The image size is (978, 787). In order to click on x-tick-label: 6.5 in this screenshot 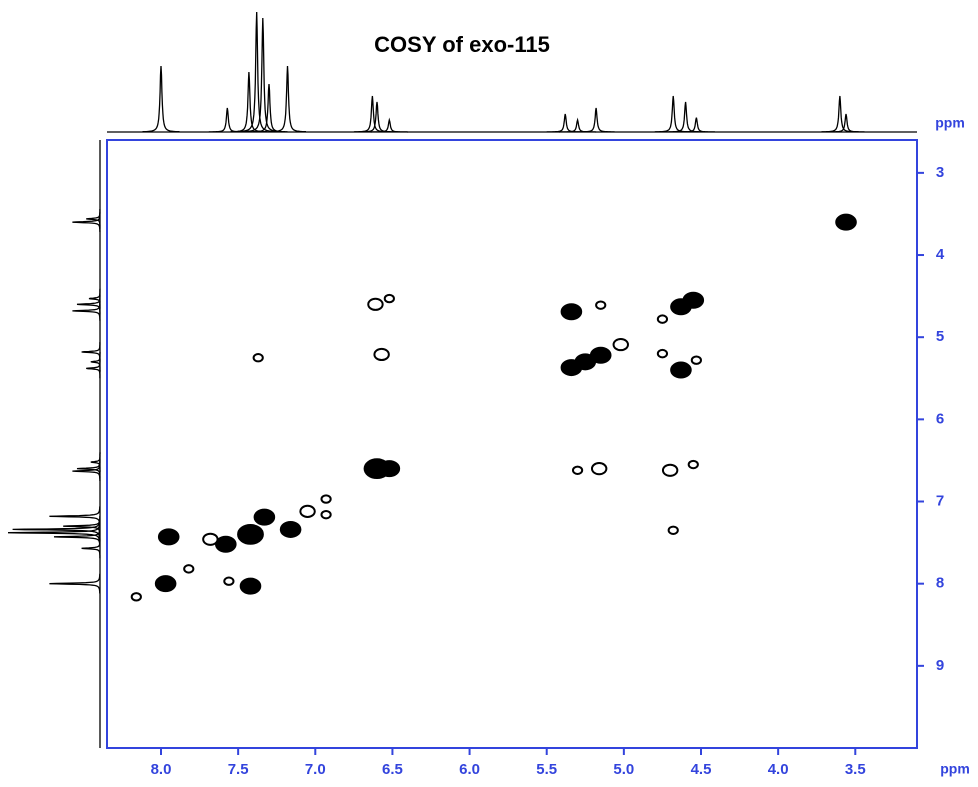, I will do `click(392, 769)`.